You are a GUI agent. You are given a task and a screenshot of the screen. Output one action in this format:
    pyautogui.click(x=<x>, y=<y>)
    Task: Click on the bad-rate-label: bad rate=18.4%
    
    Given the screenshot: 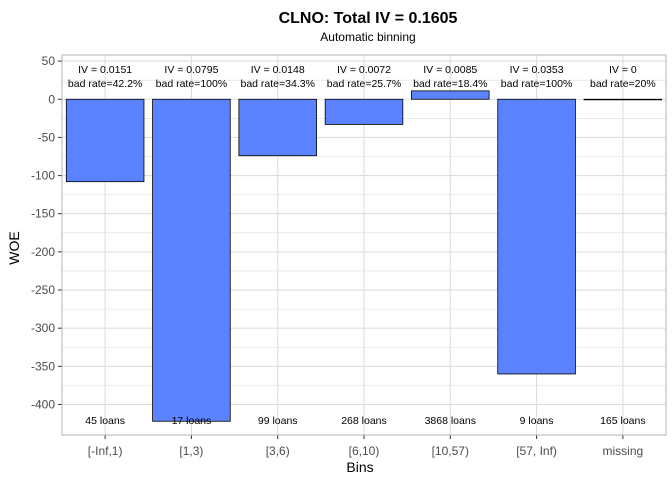 What is the action you would take?
    pyautogui.click(x=450, y=84)
    